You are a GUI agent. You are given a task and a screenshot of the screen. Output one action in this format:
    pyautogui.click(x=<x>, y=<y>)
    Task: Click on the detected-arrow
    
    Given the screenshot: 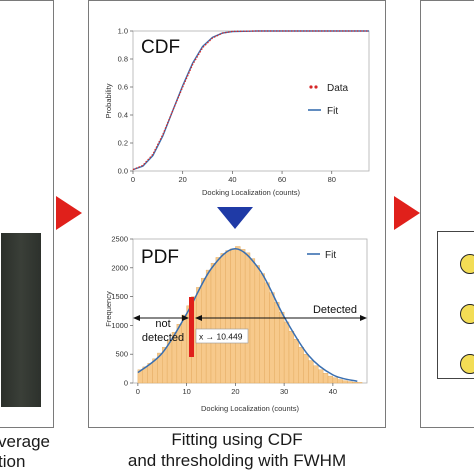 What is the action you would take?
    pyautogui.click(x=281, y=318)
    